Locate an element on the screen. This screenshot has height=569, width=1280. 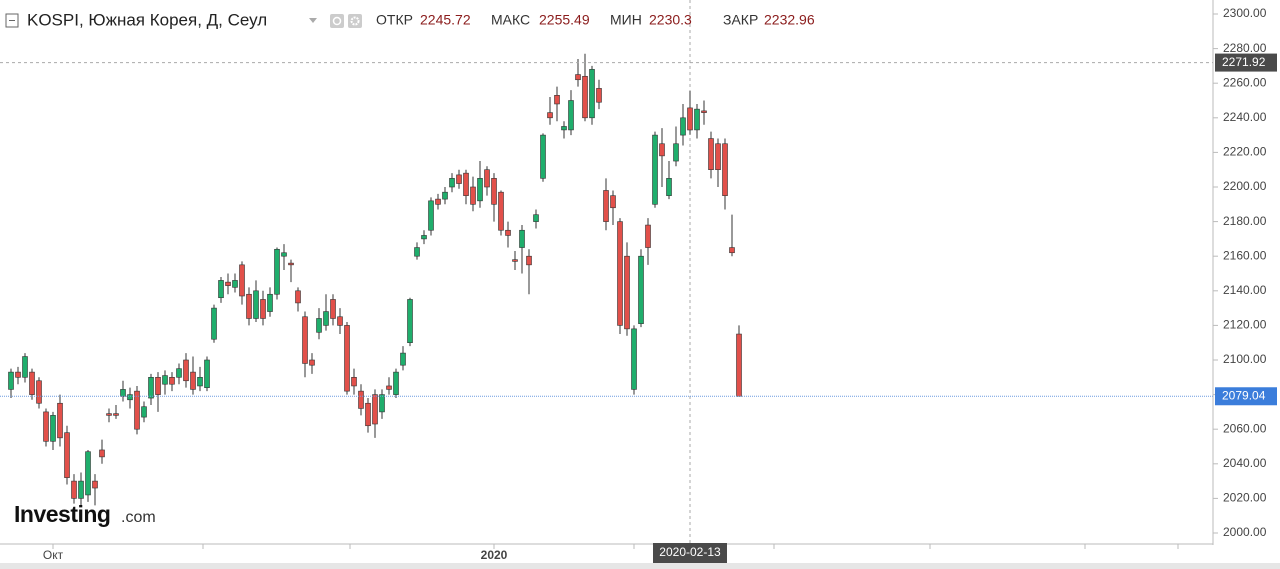
x-tick-label: 2020 is located at coordinates (494, 555).